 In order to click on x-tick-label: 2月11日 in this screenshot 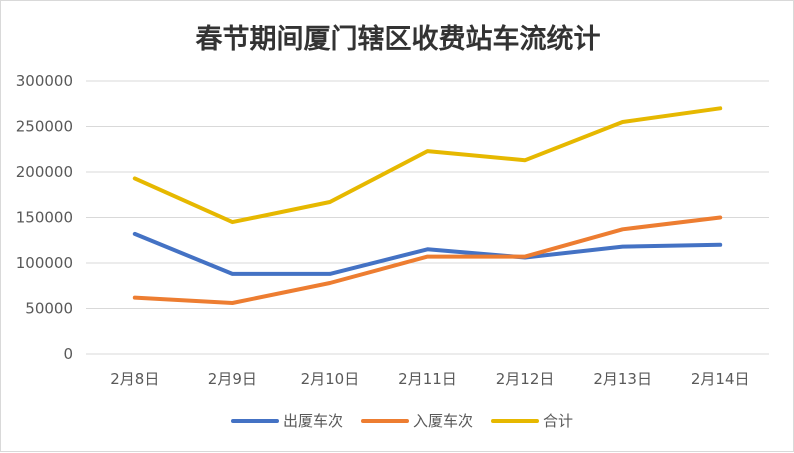, I will do `click(427, 379)`.